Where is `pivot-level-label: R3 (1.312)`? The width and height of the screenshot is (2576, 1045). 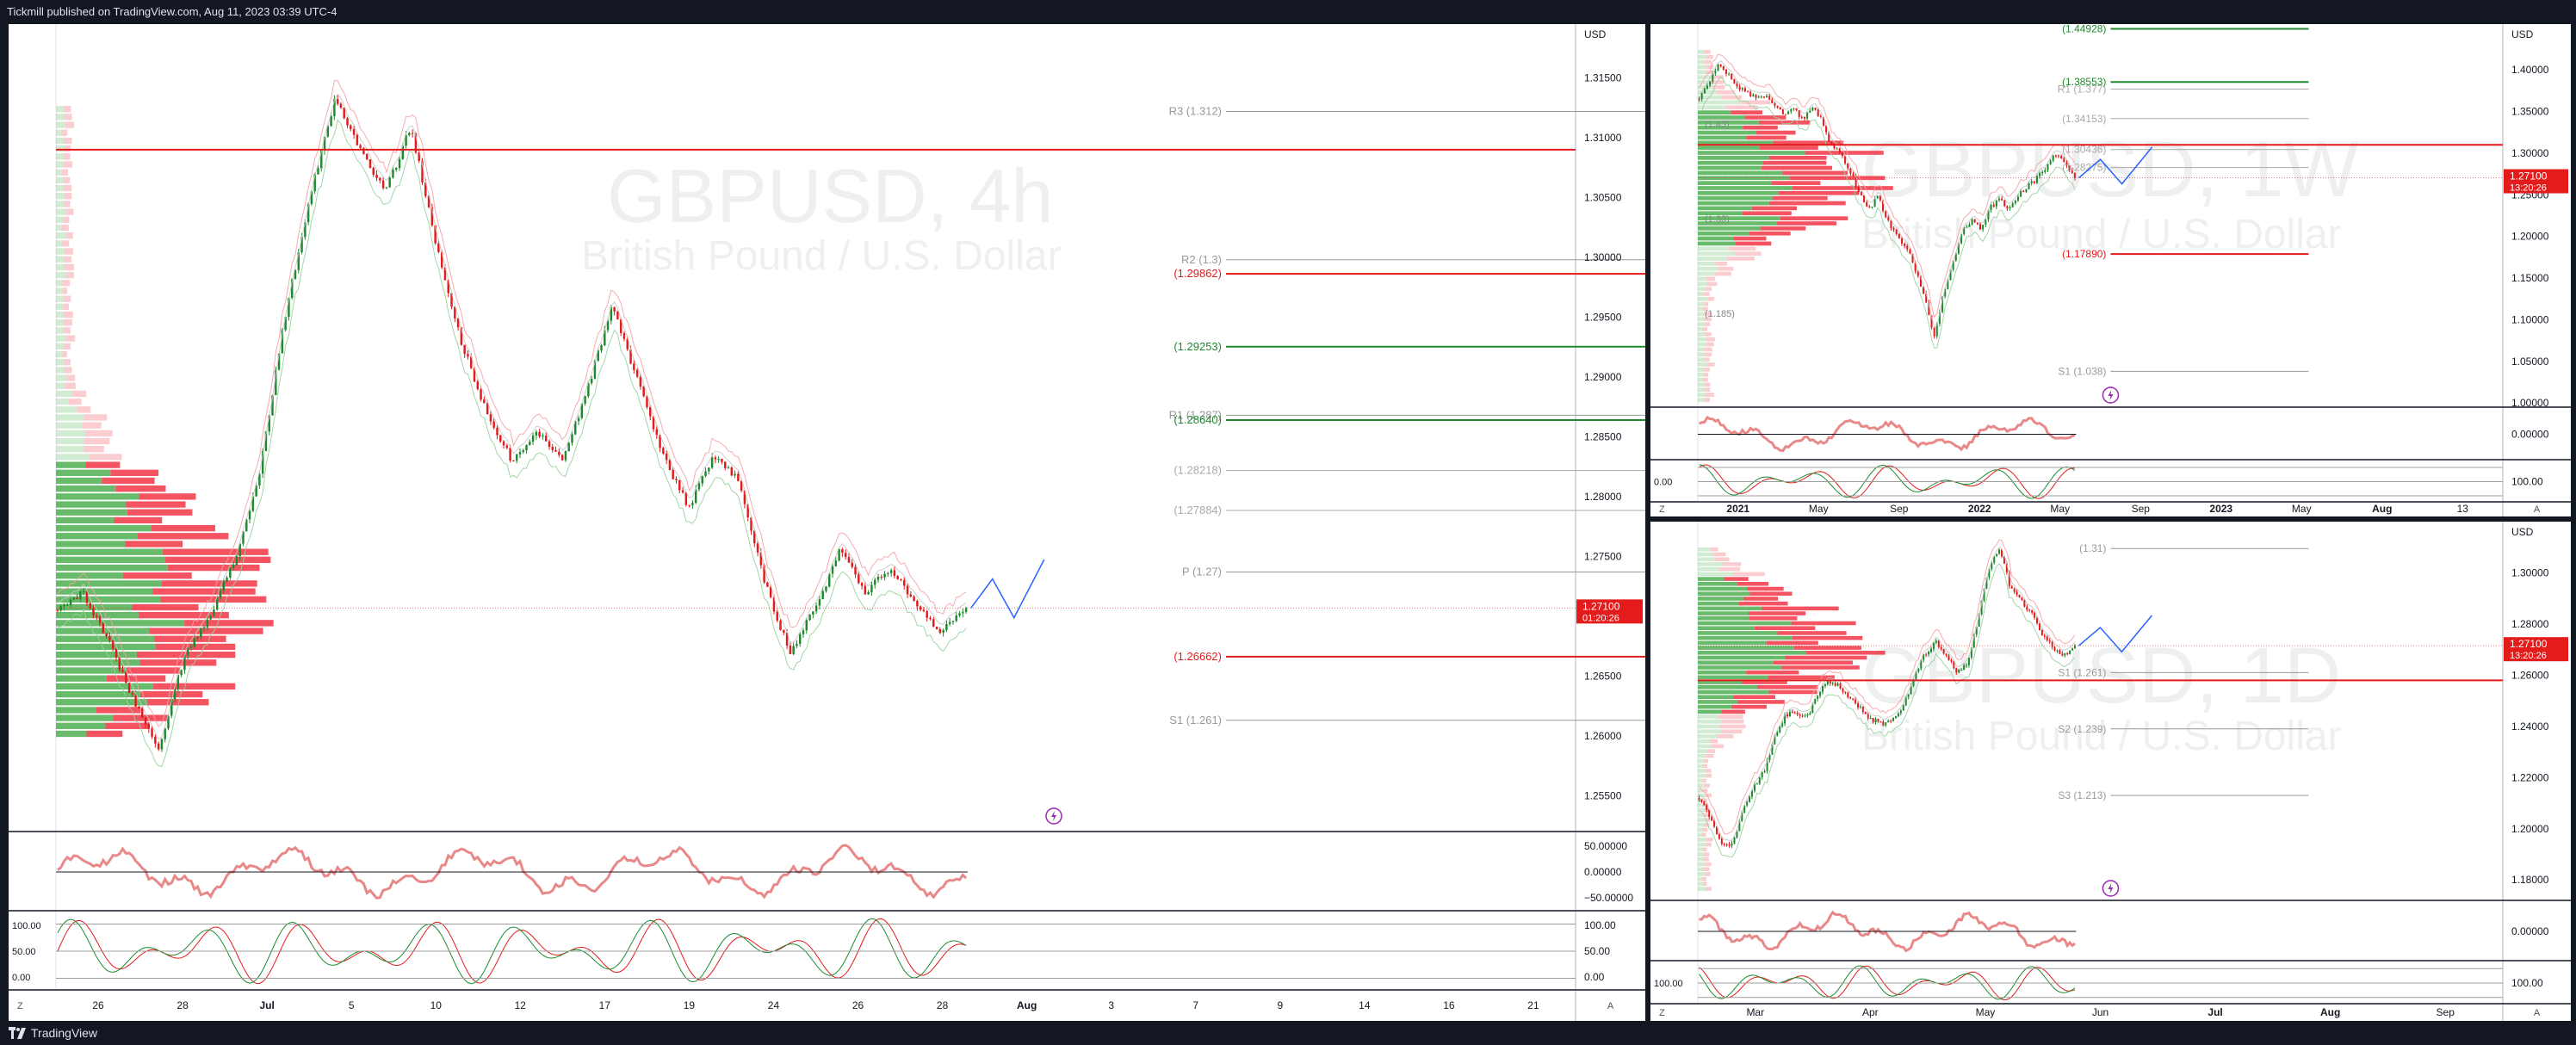
pivot-level-label: R3 (1.312) is located at coordinates (1195, 110).